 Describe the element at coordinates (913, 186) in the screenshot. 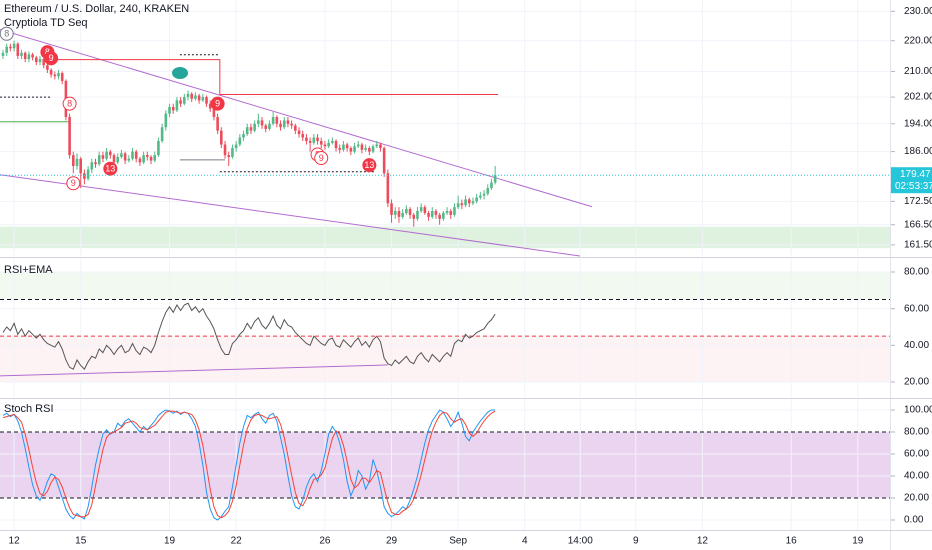

I see `countdown-label: 02:53:37` at that location.